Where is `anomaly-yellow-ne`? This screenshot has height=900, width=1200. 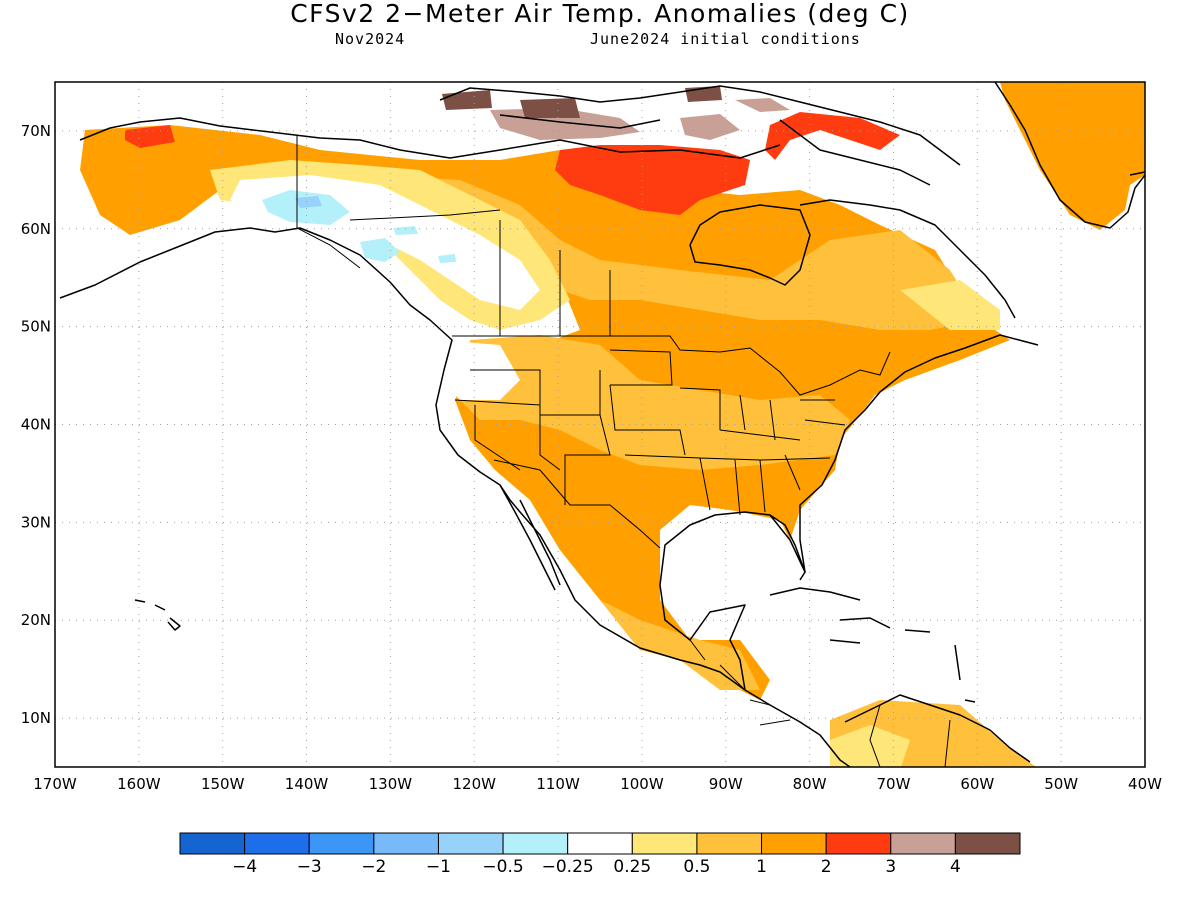
anomaly-yellow-ne is located at coordinates (950, 305).